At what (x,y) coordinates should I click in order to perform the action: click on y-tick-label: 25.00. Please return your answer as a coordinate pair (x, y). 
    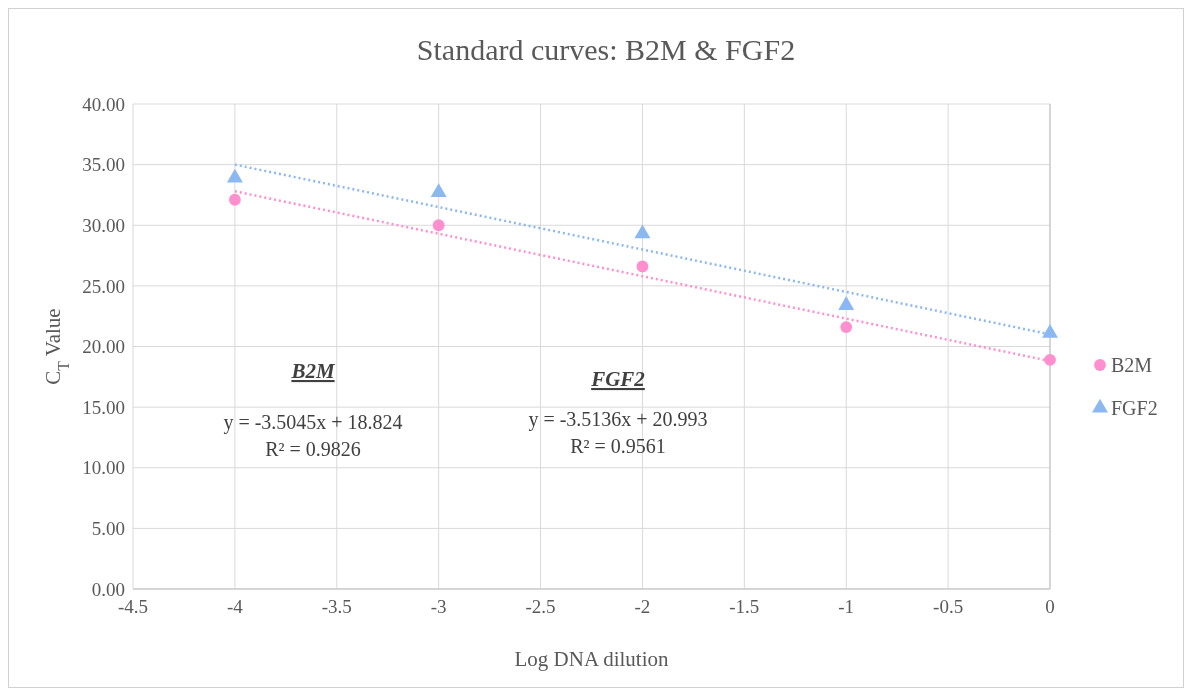
    Looking at the image, I should click on (103, 286).